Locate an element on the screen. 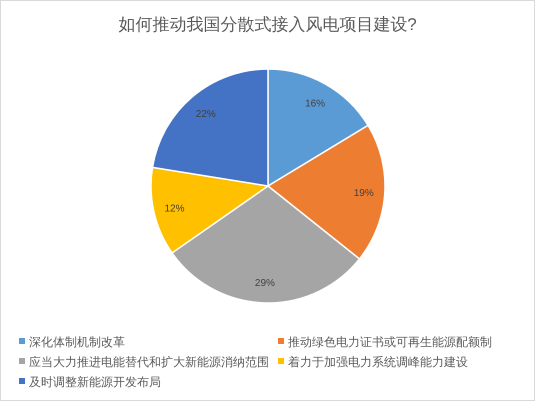 This screenshot has width=535, height=401. legend-label: 应当大力推进电能替代和扩大新能源消纳范围 is located at coordinates (149, 362).